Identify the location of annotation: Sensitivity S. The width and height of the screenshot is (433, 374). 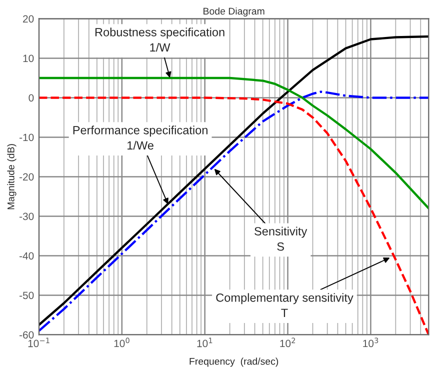
(281, 238).